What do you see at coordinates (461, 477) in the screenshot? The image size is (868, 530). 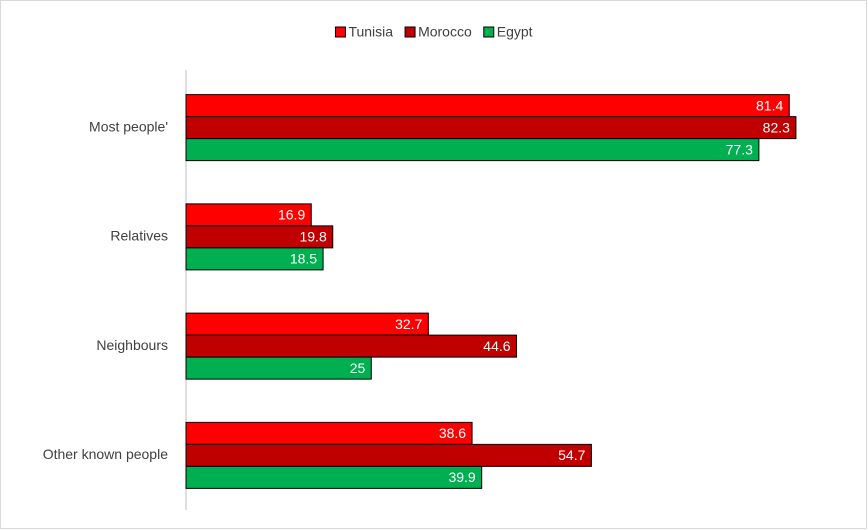 I see `data-label: 39.9` at bounding box center [461, 477].